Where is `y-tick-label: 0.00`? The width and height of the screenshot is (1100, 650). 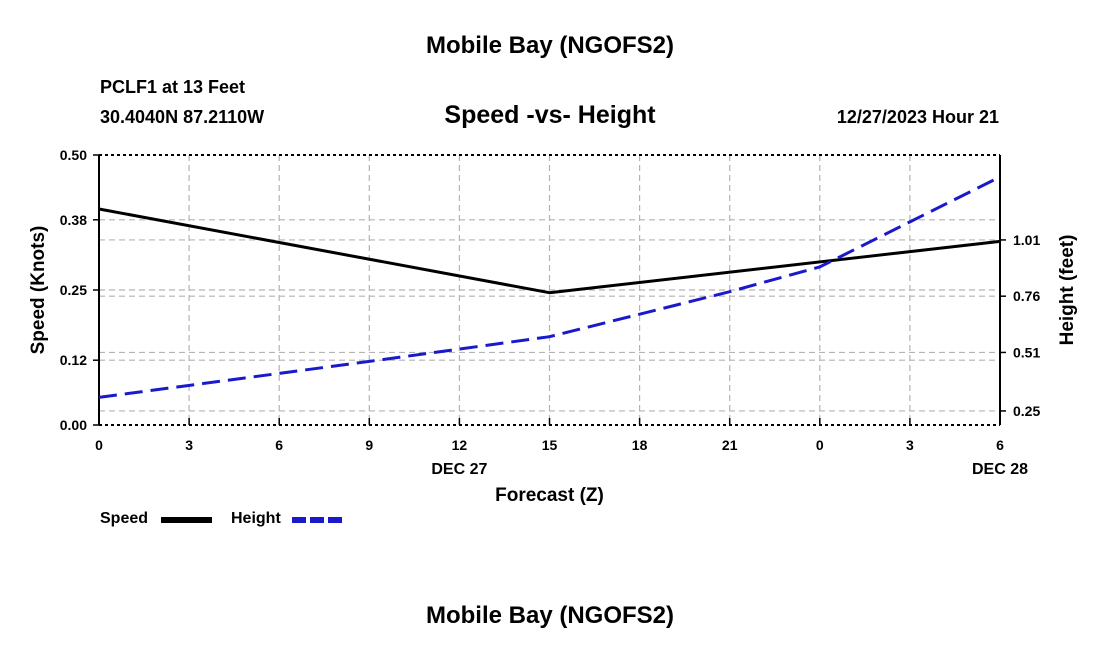 y-tick-label: 0.00 is located at coordinates (73, 425).